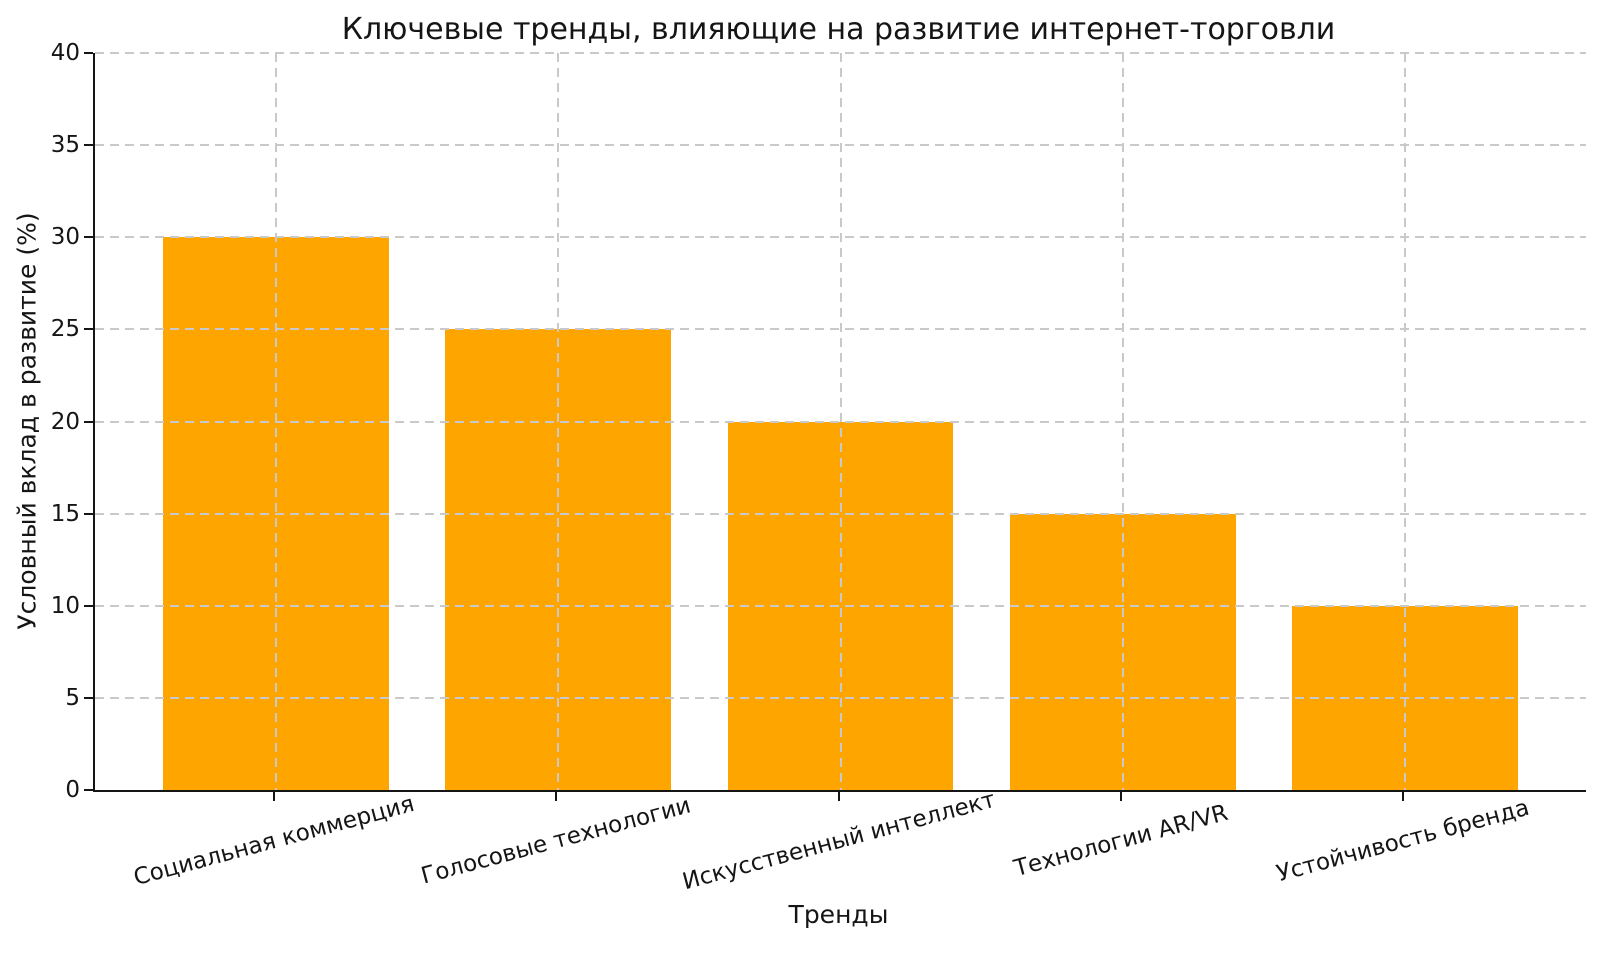 The height and width of the screenshot is (954, 1600). What do you see at coordinates (72, 697) in the screenshot?
I see `y-tick-label-5: 5` at bounding box center [72, 697].